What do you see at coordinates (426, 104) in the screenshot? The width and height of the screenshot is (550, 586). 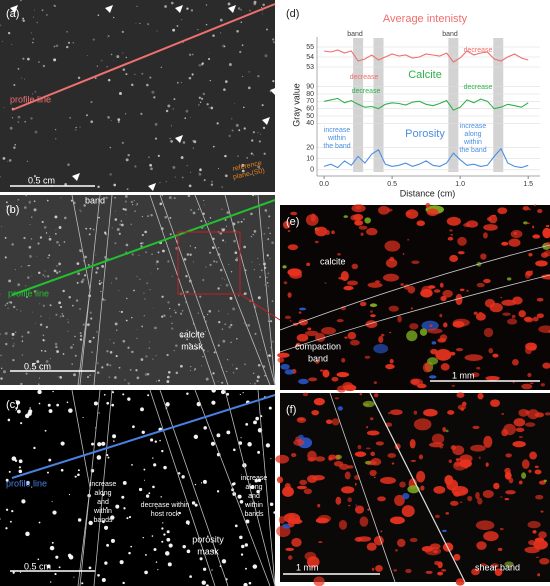 I see `data-line` at bounding box center [426, 104].